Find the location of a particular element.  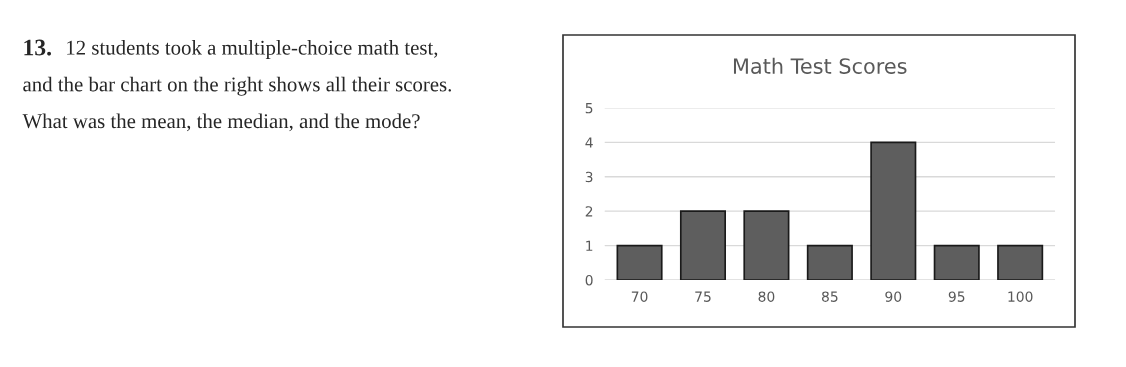

y-tick-label: 5 is located at coordinates (589, 108).